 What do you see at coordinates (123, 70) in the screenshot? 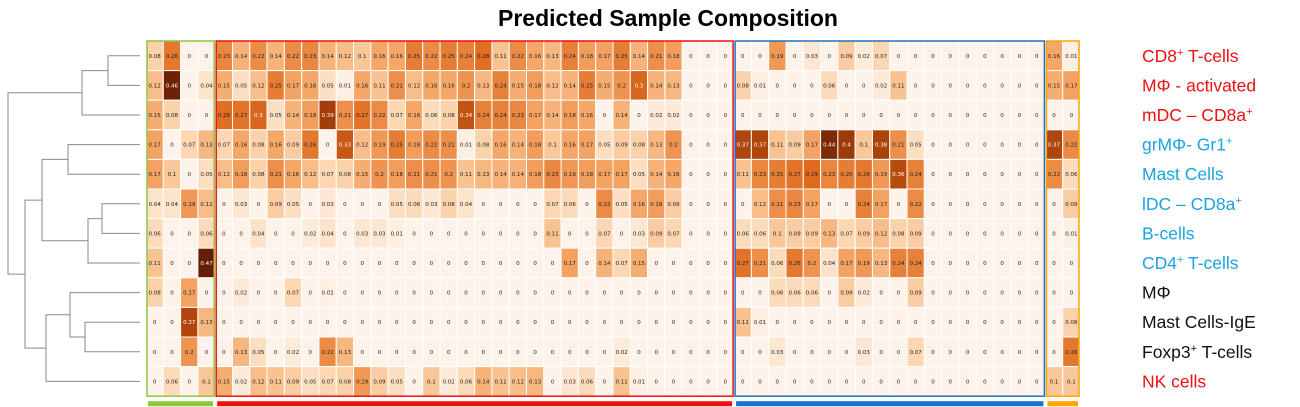
I see `dendrogram-branch` at bounding box center [123, 70].